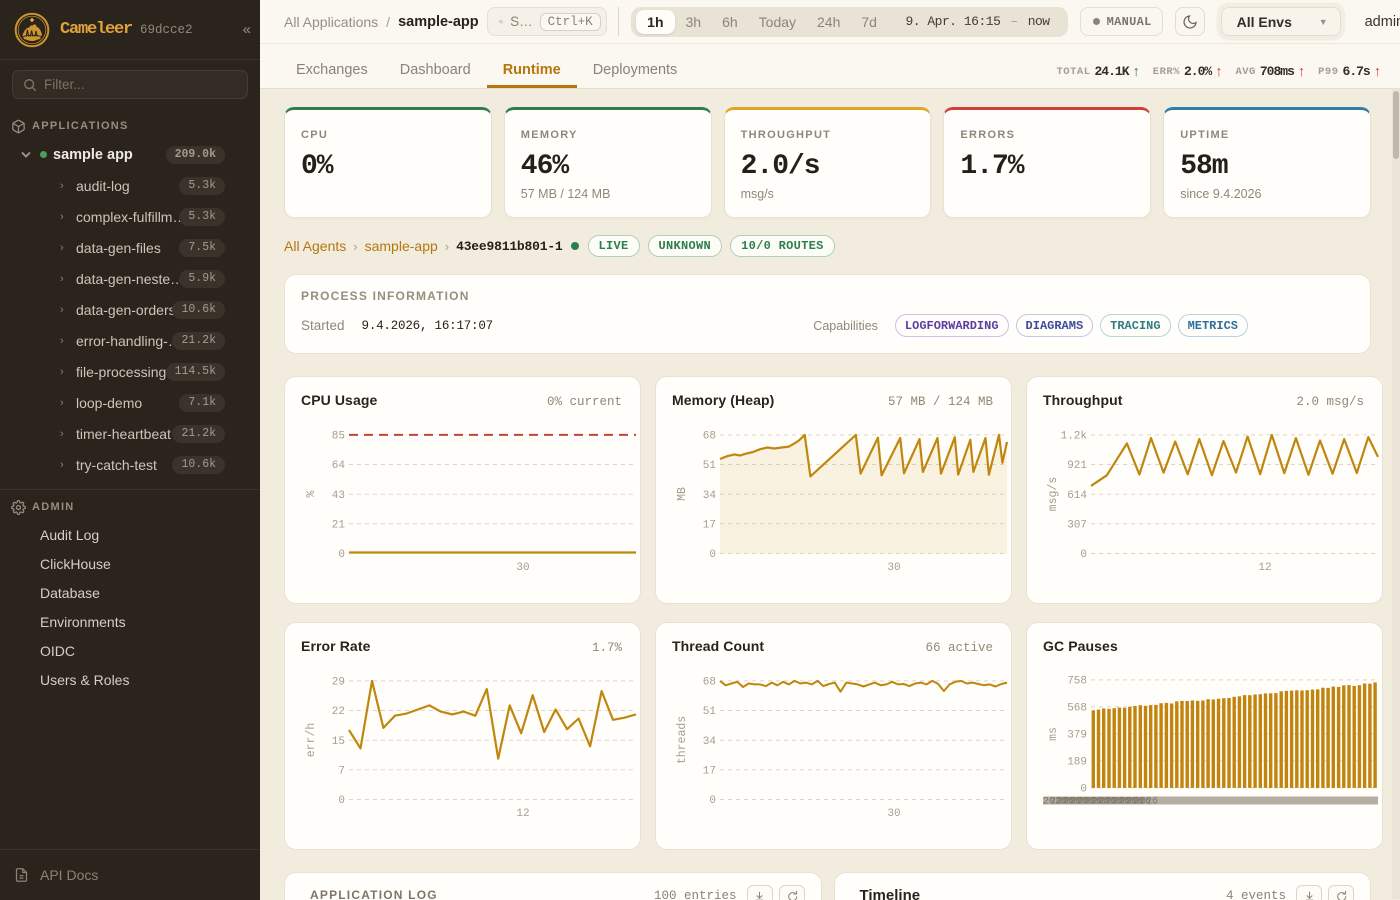  Describe the element at coordinates (338, 712) in the screenshot. I see `svg-text: 22` at that location.